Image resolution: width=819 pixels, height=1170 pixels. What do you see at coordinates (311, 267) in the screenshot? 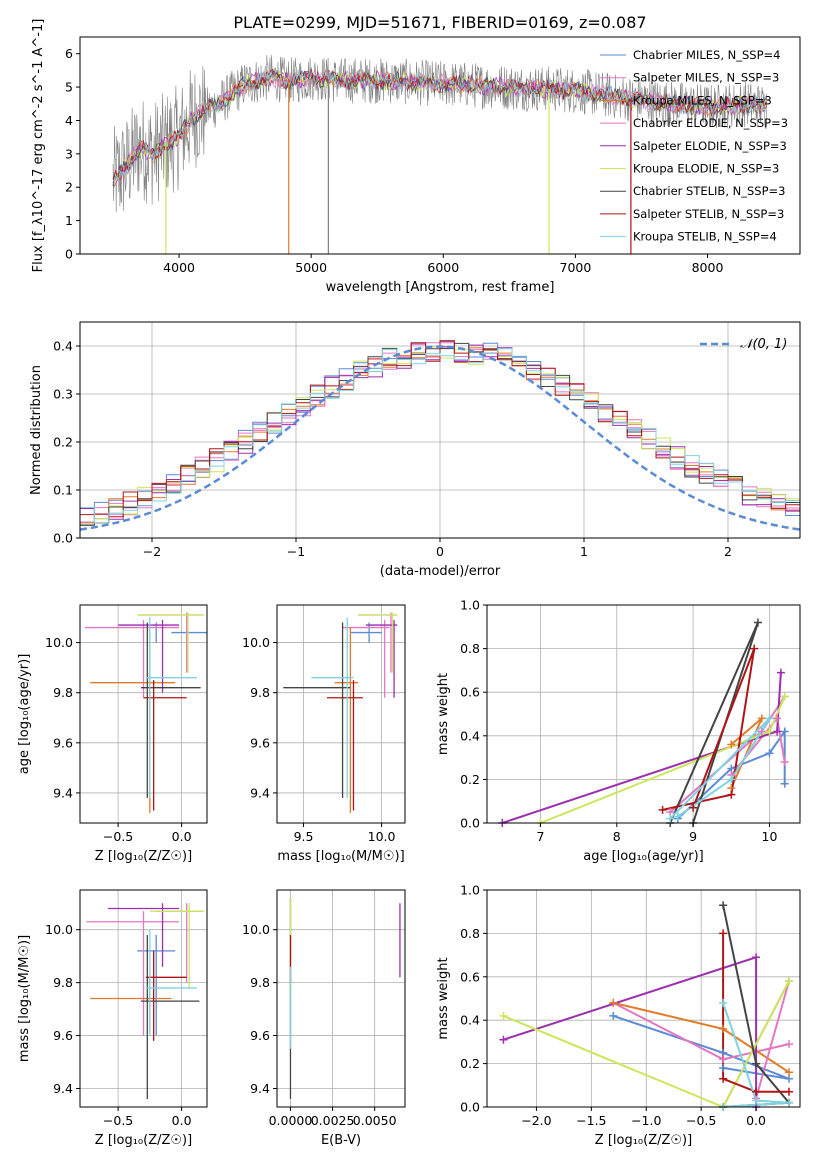
I see `x-tick-label: 5000` at bounding box center [311, 267].